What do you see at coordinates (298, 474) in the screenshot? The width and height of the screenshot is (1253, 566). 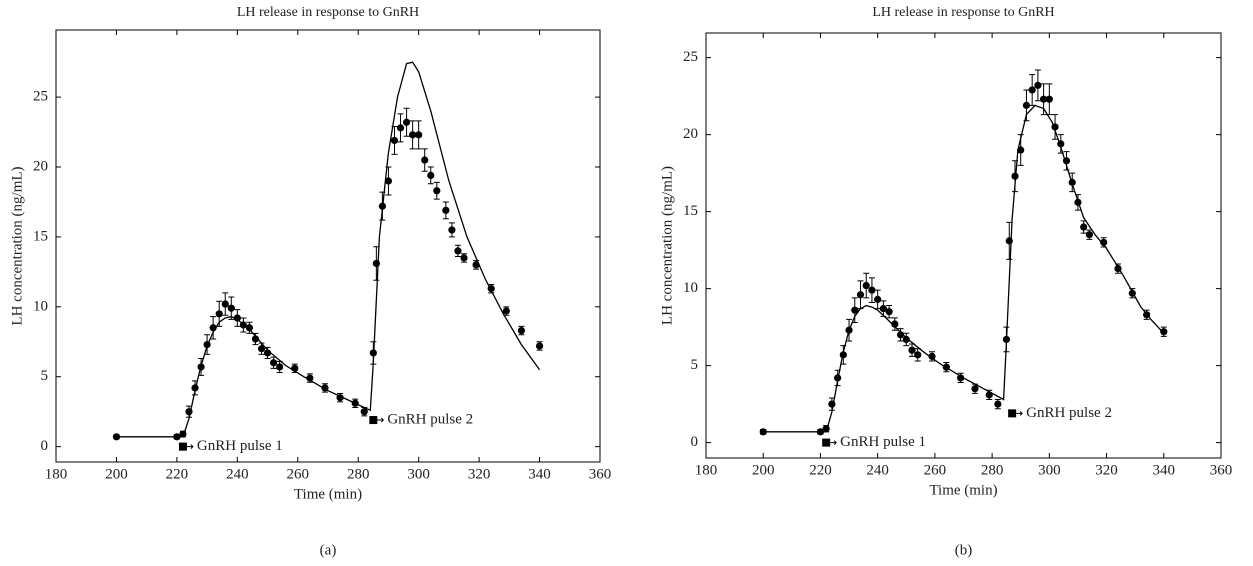 I see `x-tick-label: 260` at bounding box center [298, 474].